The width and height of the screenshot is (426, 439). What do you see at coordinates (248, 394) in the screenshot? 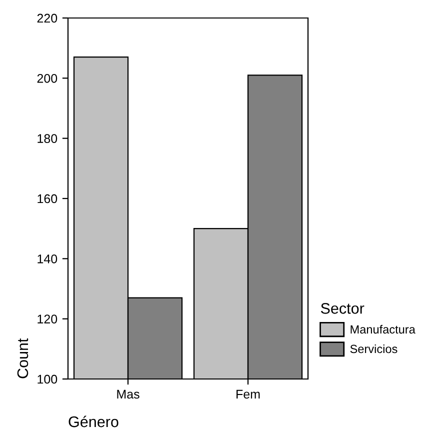
I see `x-tick-label: Fem` at bounding box center [248, 394].